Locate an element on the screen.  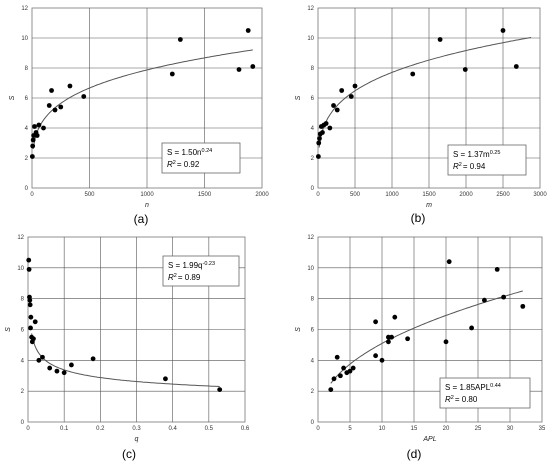
equation-exponent: -0.23 is located at coordinates (208, 264).